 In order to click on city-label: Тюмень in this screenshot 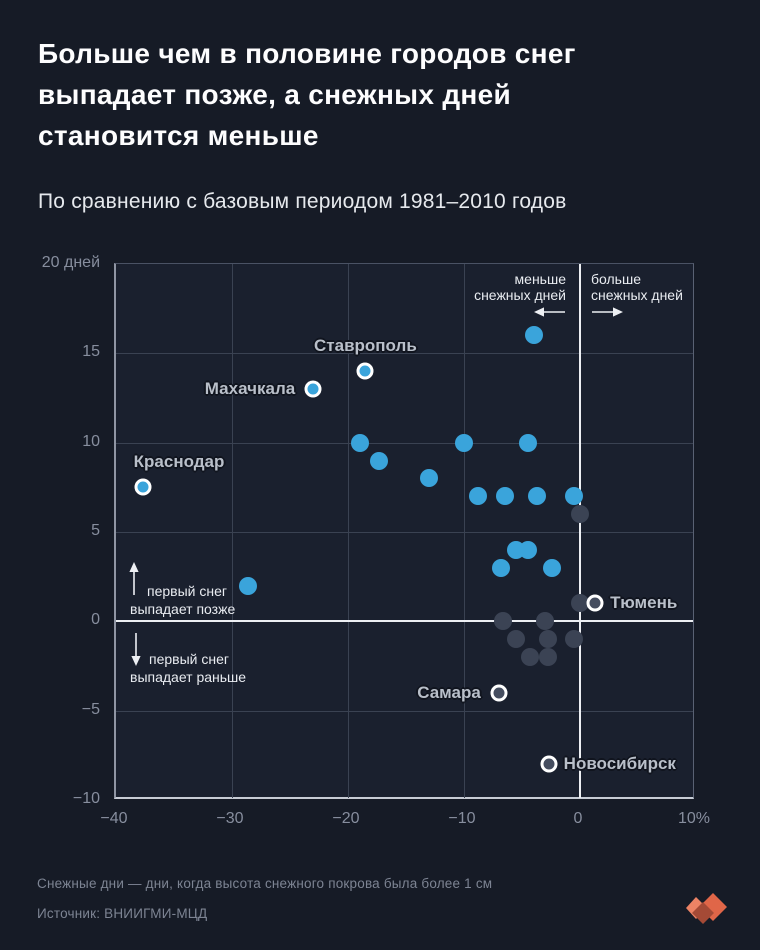, I will do `click(644, 603)`.